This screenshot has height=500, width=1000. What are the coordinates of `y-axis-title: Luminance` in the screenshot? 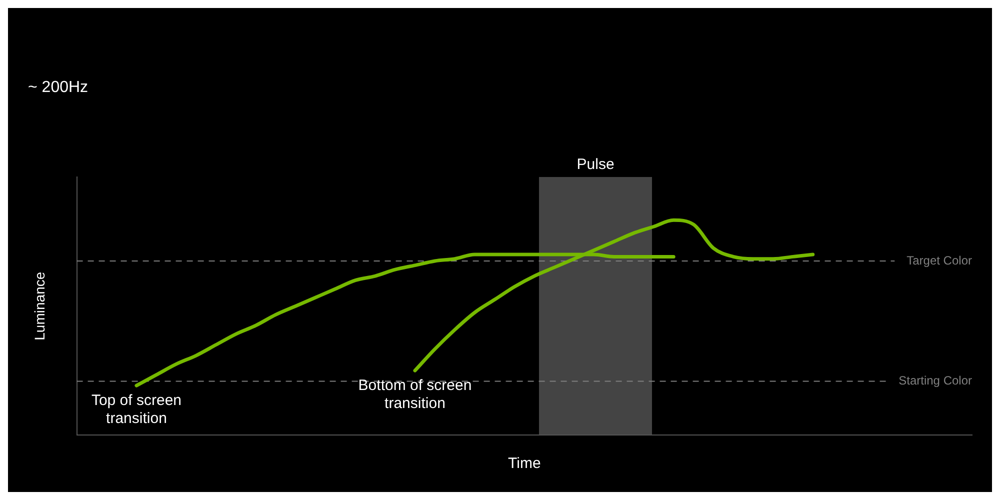 It's located at (39, 306).